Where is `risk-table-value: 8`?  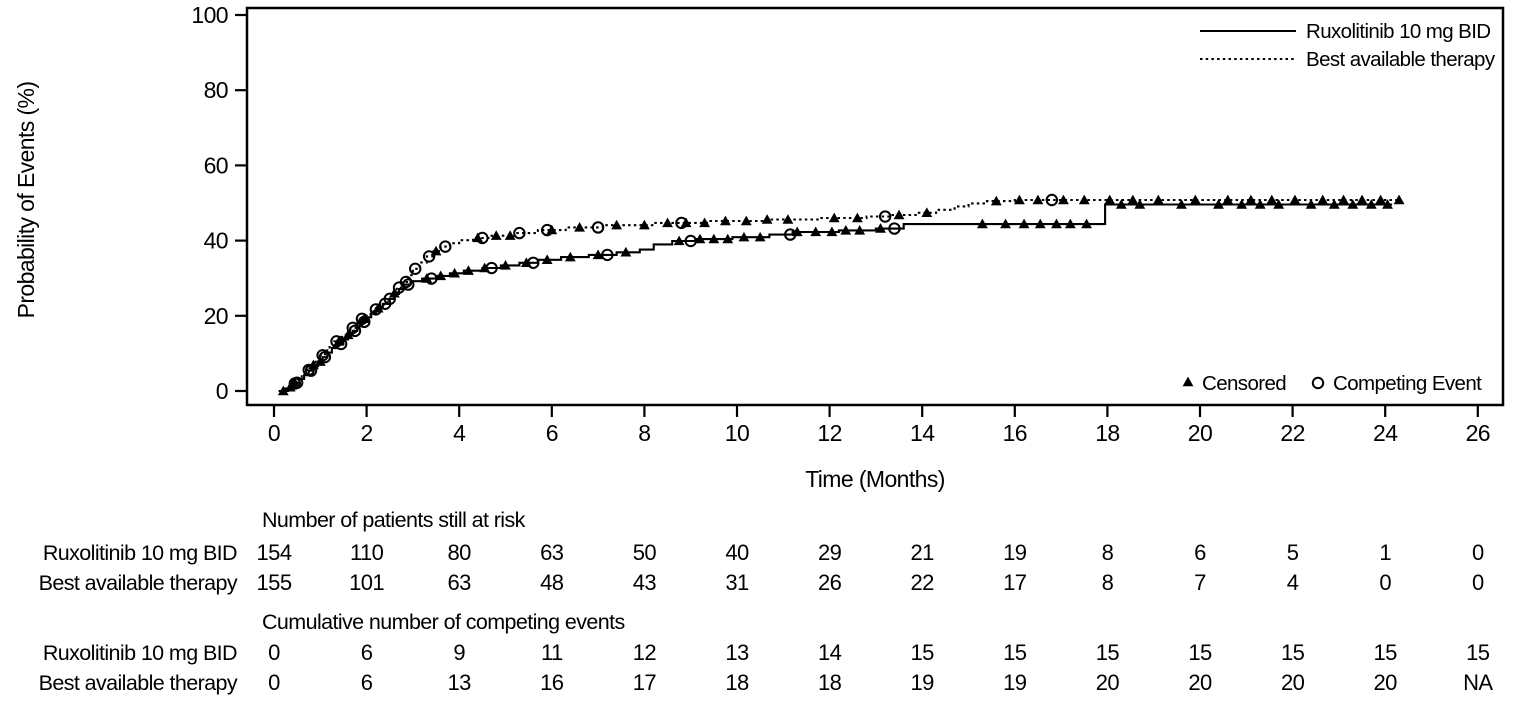
risk-table-value: 8 is located at coordinates (1108, 582).